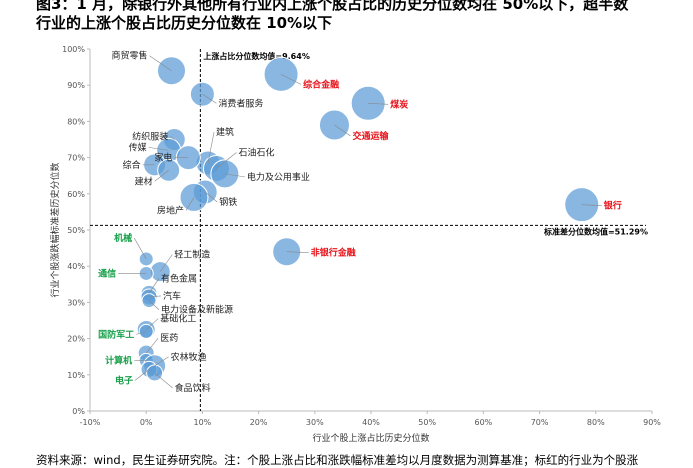  Describe the element at coordinates (124, 380) in the screenshot. I see `bubble-label: 电子` at that location.